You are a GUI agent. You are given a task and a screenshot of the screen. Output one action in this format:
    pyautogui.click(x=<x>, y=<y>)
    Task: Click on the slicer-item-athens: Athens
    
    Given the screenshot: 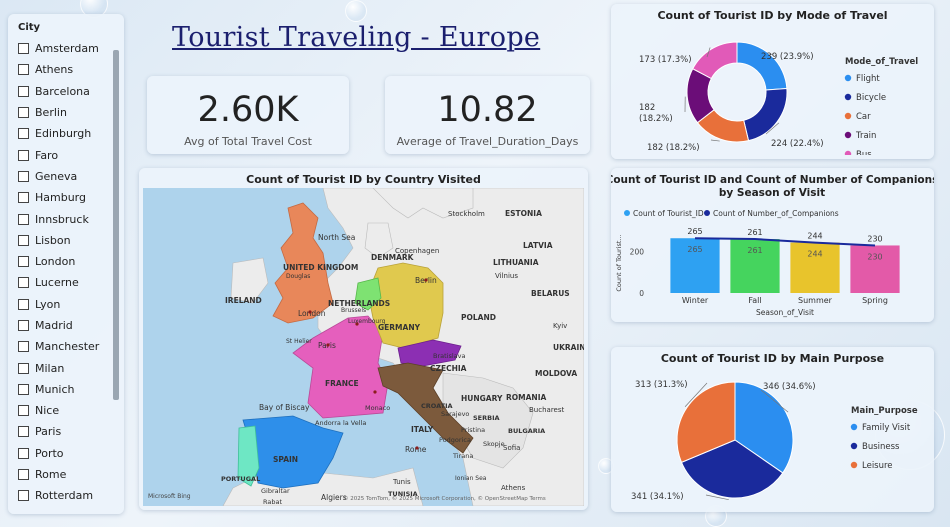 What is the action you would take?
    pyautogui.click(x=71, y=69)
    